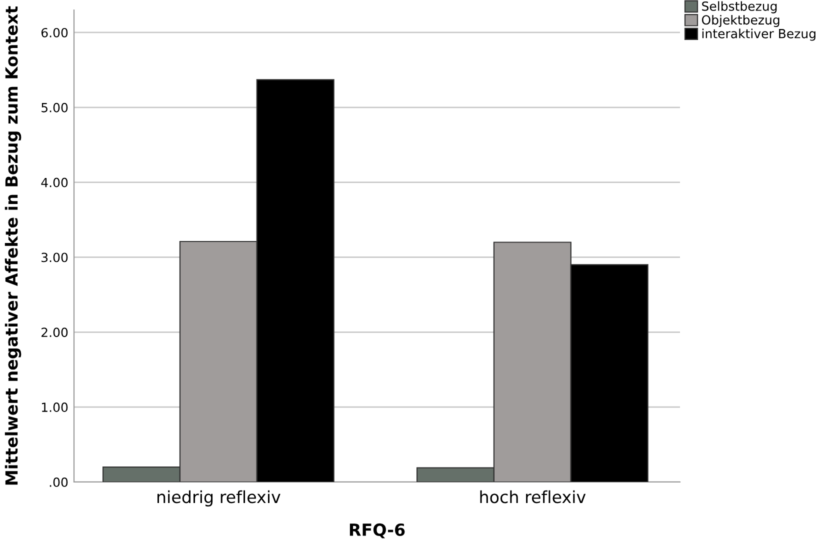  Describe the element at coordinates (59, 482) in the screenshot. I see `y-tick-label: .00` at that location.